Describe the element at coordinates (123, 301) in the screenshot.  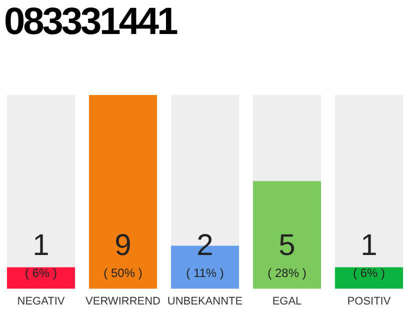
I see `x-tick-label: VERWIRREND` at that location.